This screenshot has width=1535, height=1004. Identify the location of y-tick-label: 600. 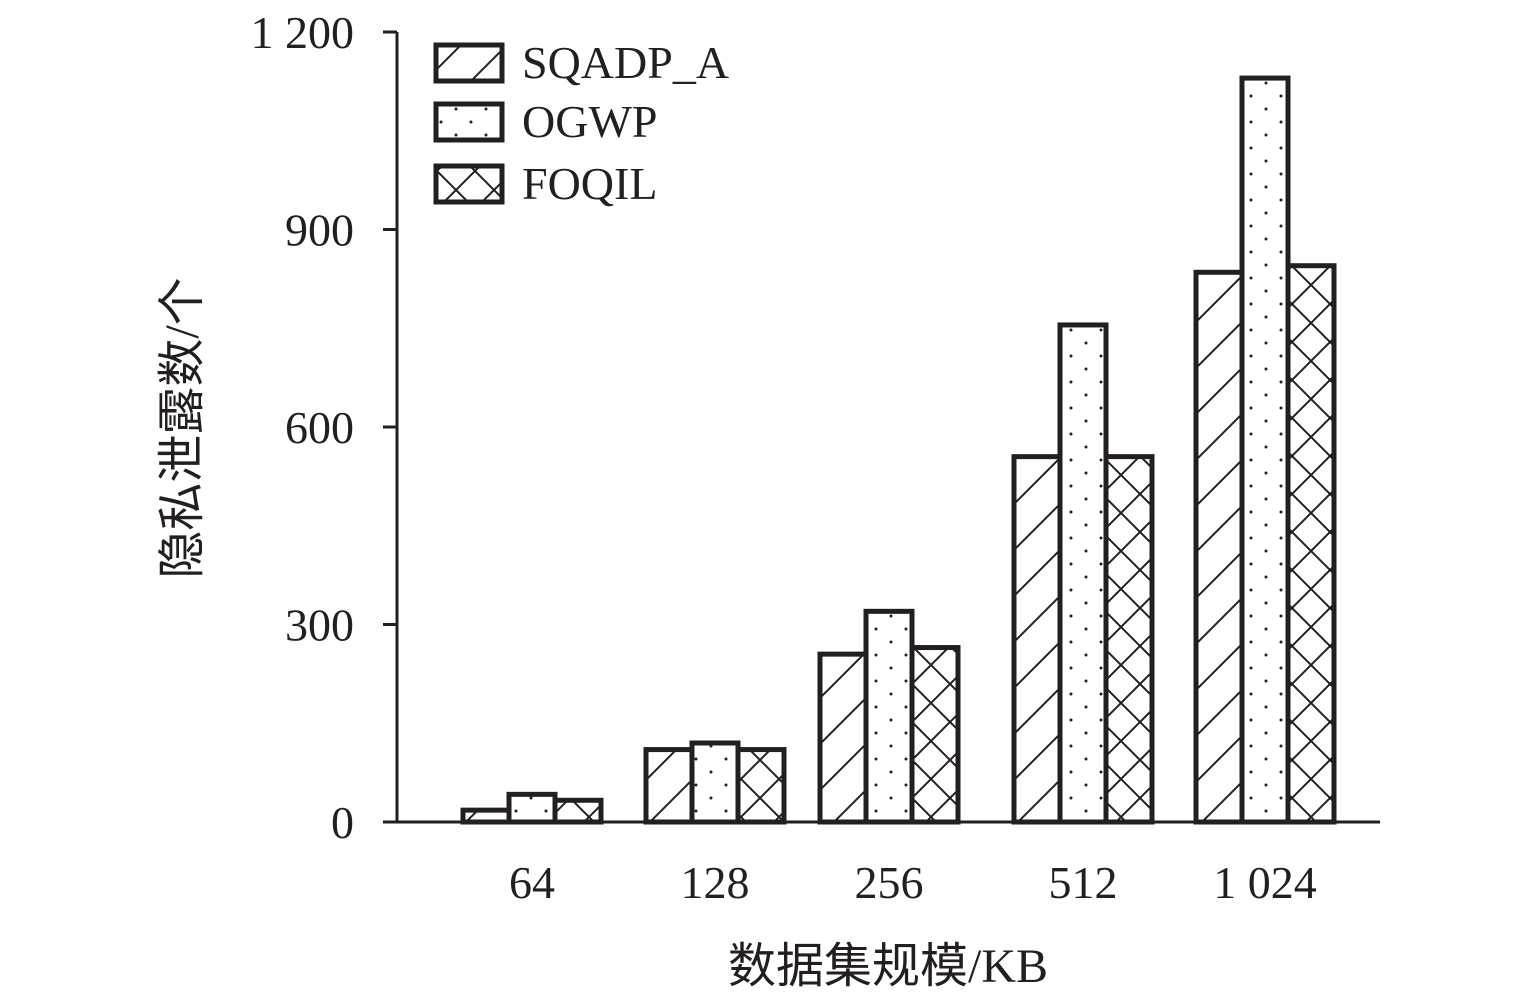
(319, 427).